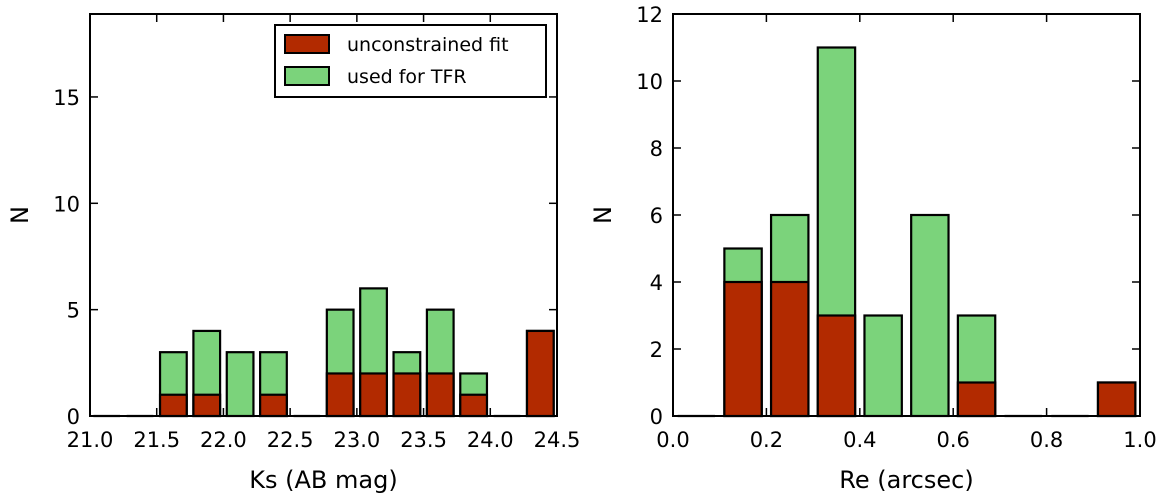 The width and height of the screenshot is (1171, 503). I want to click on x-tick-label: 0.0, so click(672, 440).